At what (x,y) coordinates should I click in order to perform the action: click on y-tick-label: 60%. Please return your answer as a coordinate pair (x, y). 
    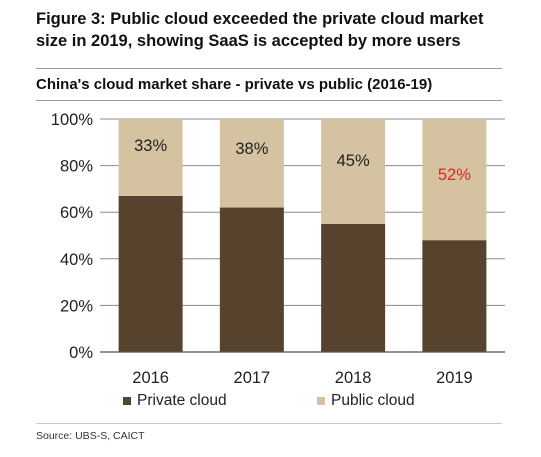
    Looking at the image, I should click on (76, 213).